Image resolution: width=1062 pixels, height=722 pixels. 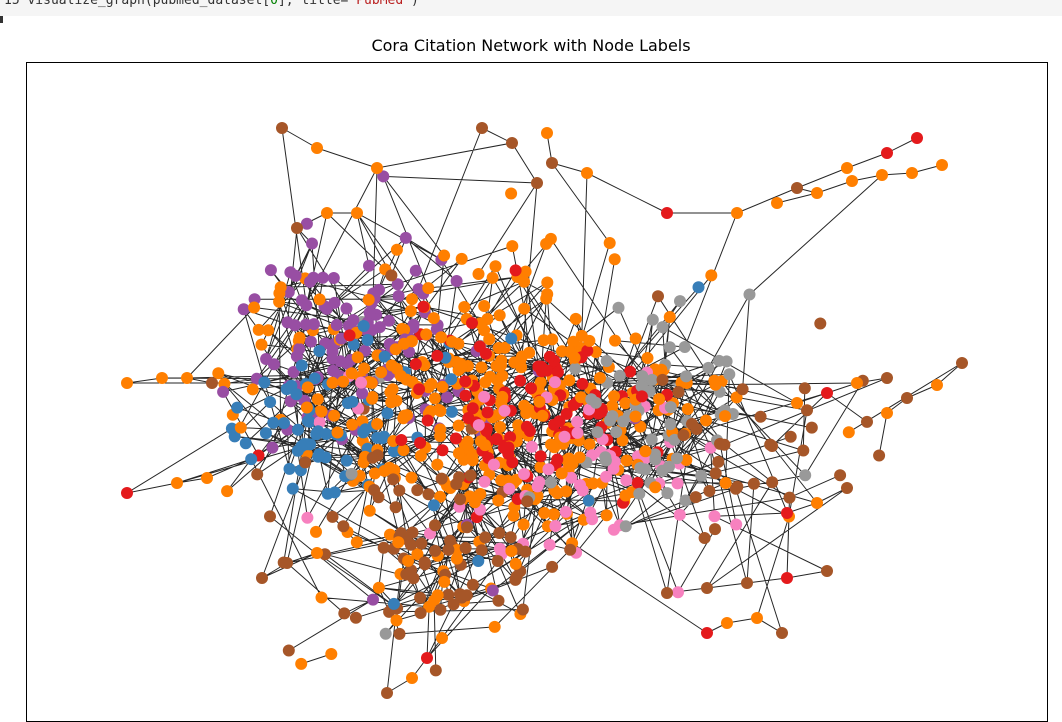 What do you see at coordinates (415, 4) in the screenshot?
I see `code-token: )` at bounding box center [415, 4].